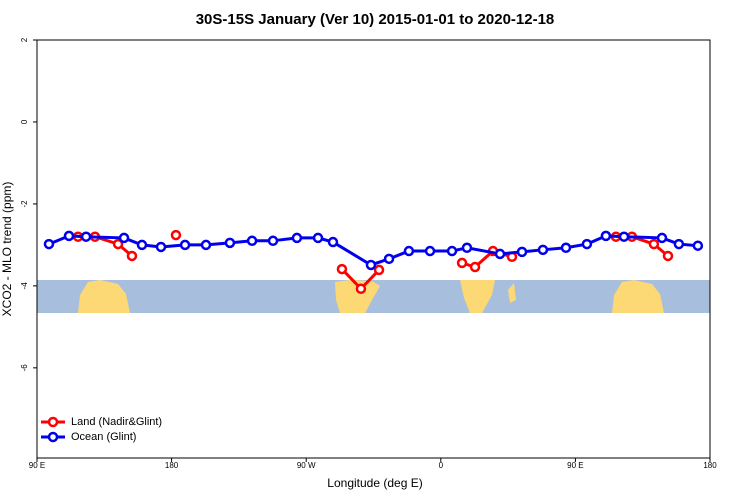 This screenshot has width=750, height=500. Describe the element at coordinates (116, 422) in the screenshot. I see `legend-label: Land (Nadir&Glint)` at that location.